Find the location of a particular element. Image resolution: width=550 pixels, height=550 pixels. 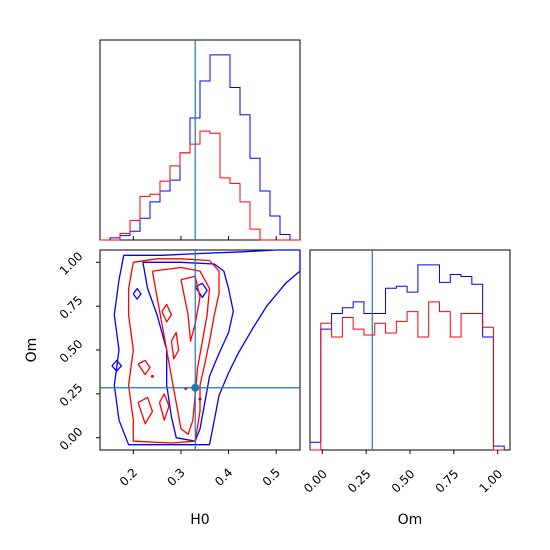

om-y-tick-label: 0.75 is located at coordinates (71, 307).